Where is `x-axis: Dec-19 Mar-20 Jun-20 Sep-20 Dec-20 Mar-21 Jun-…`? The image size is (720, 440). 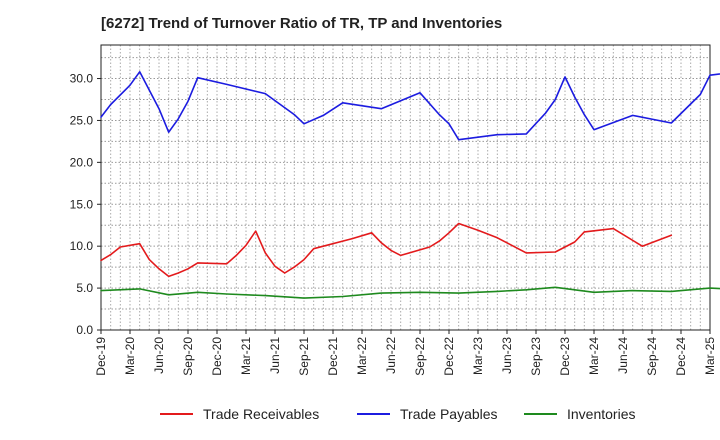
x-axis: Dec-19 Mar-20 Jun-20 Sep-20 Dec-20 Mar-21 Jun-… is located at coordinates (405, 353).